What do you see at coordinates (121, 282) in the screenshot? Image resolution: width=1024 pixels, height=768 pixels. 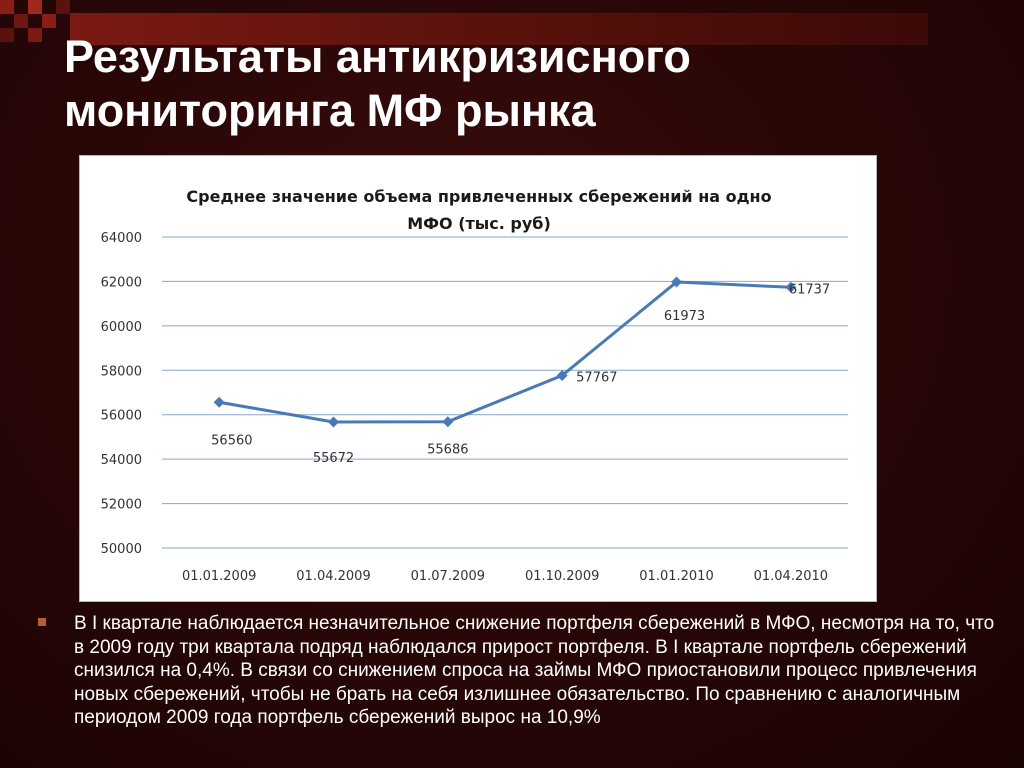 I see `y-tick-label: 62000` at bounding box center [121, 282].